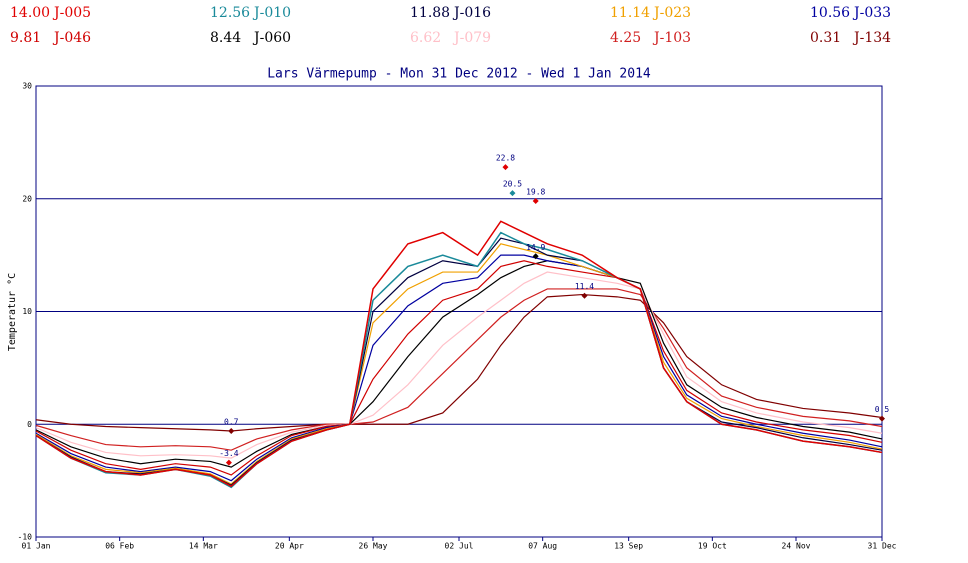 This screenshot has width=968, height=563. Describe the element at coordinates (871, 38) in the screenshot. I see `legend-name: J-134` at that location.